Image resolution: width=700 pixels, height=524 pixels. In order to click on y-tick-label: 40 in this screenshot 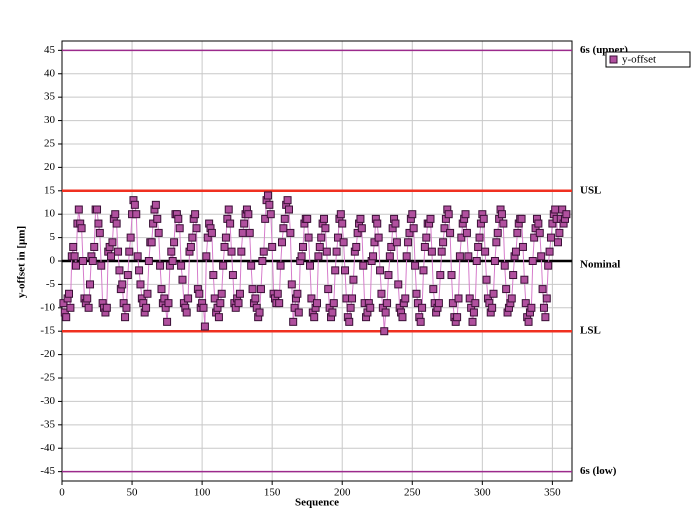, I will do `click(50, 73)`.